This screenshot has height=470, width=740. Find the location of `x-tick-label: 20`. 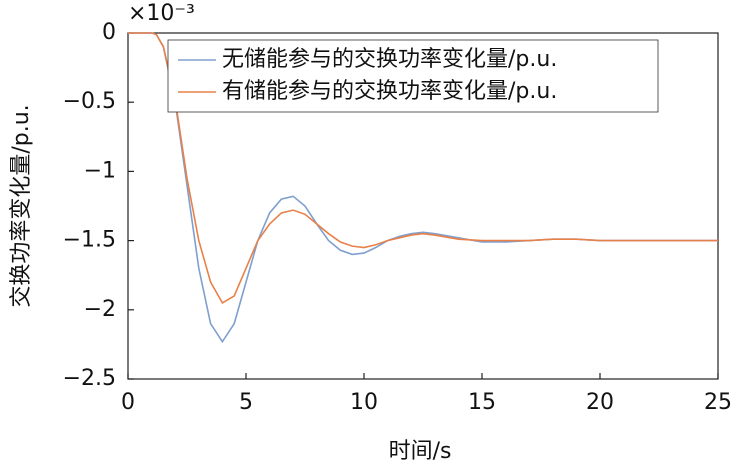

x-tick-label: 20 is located at coordinates (600, 402).